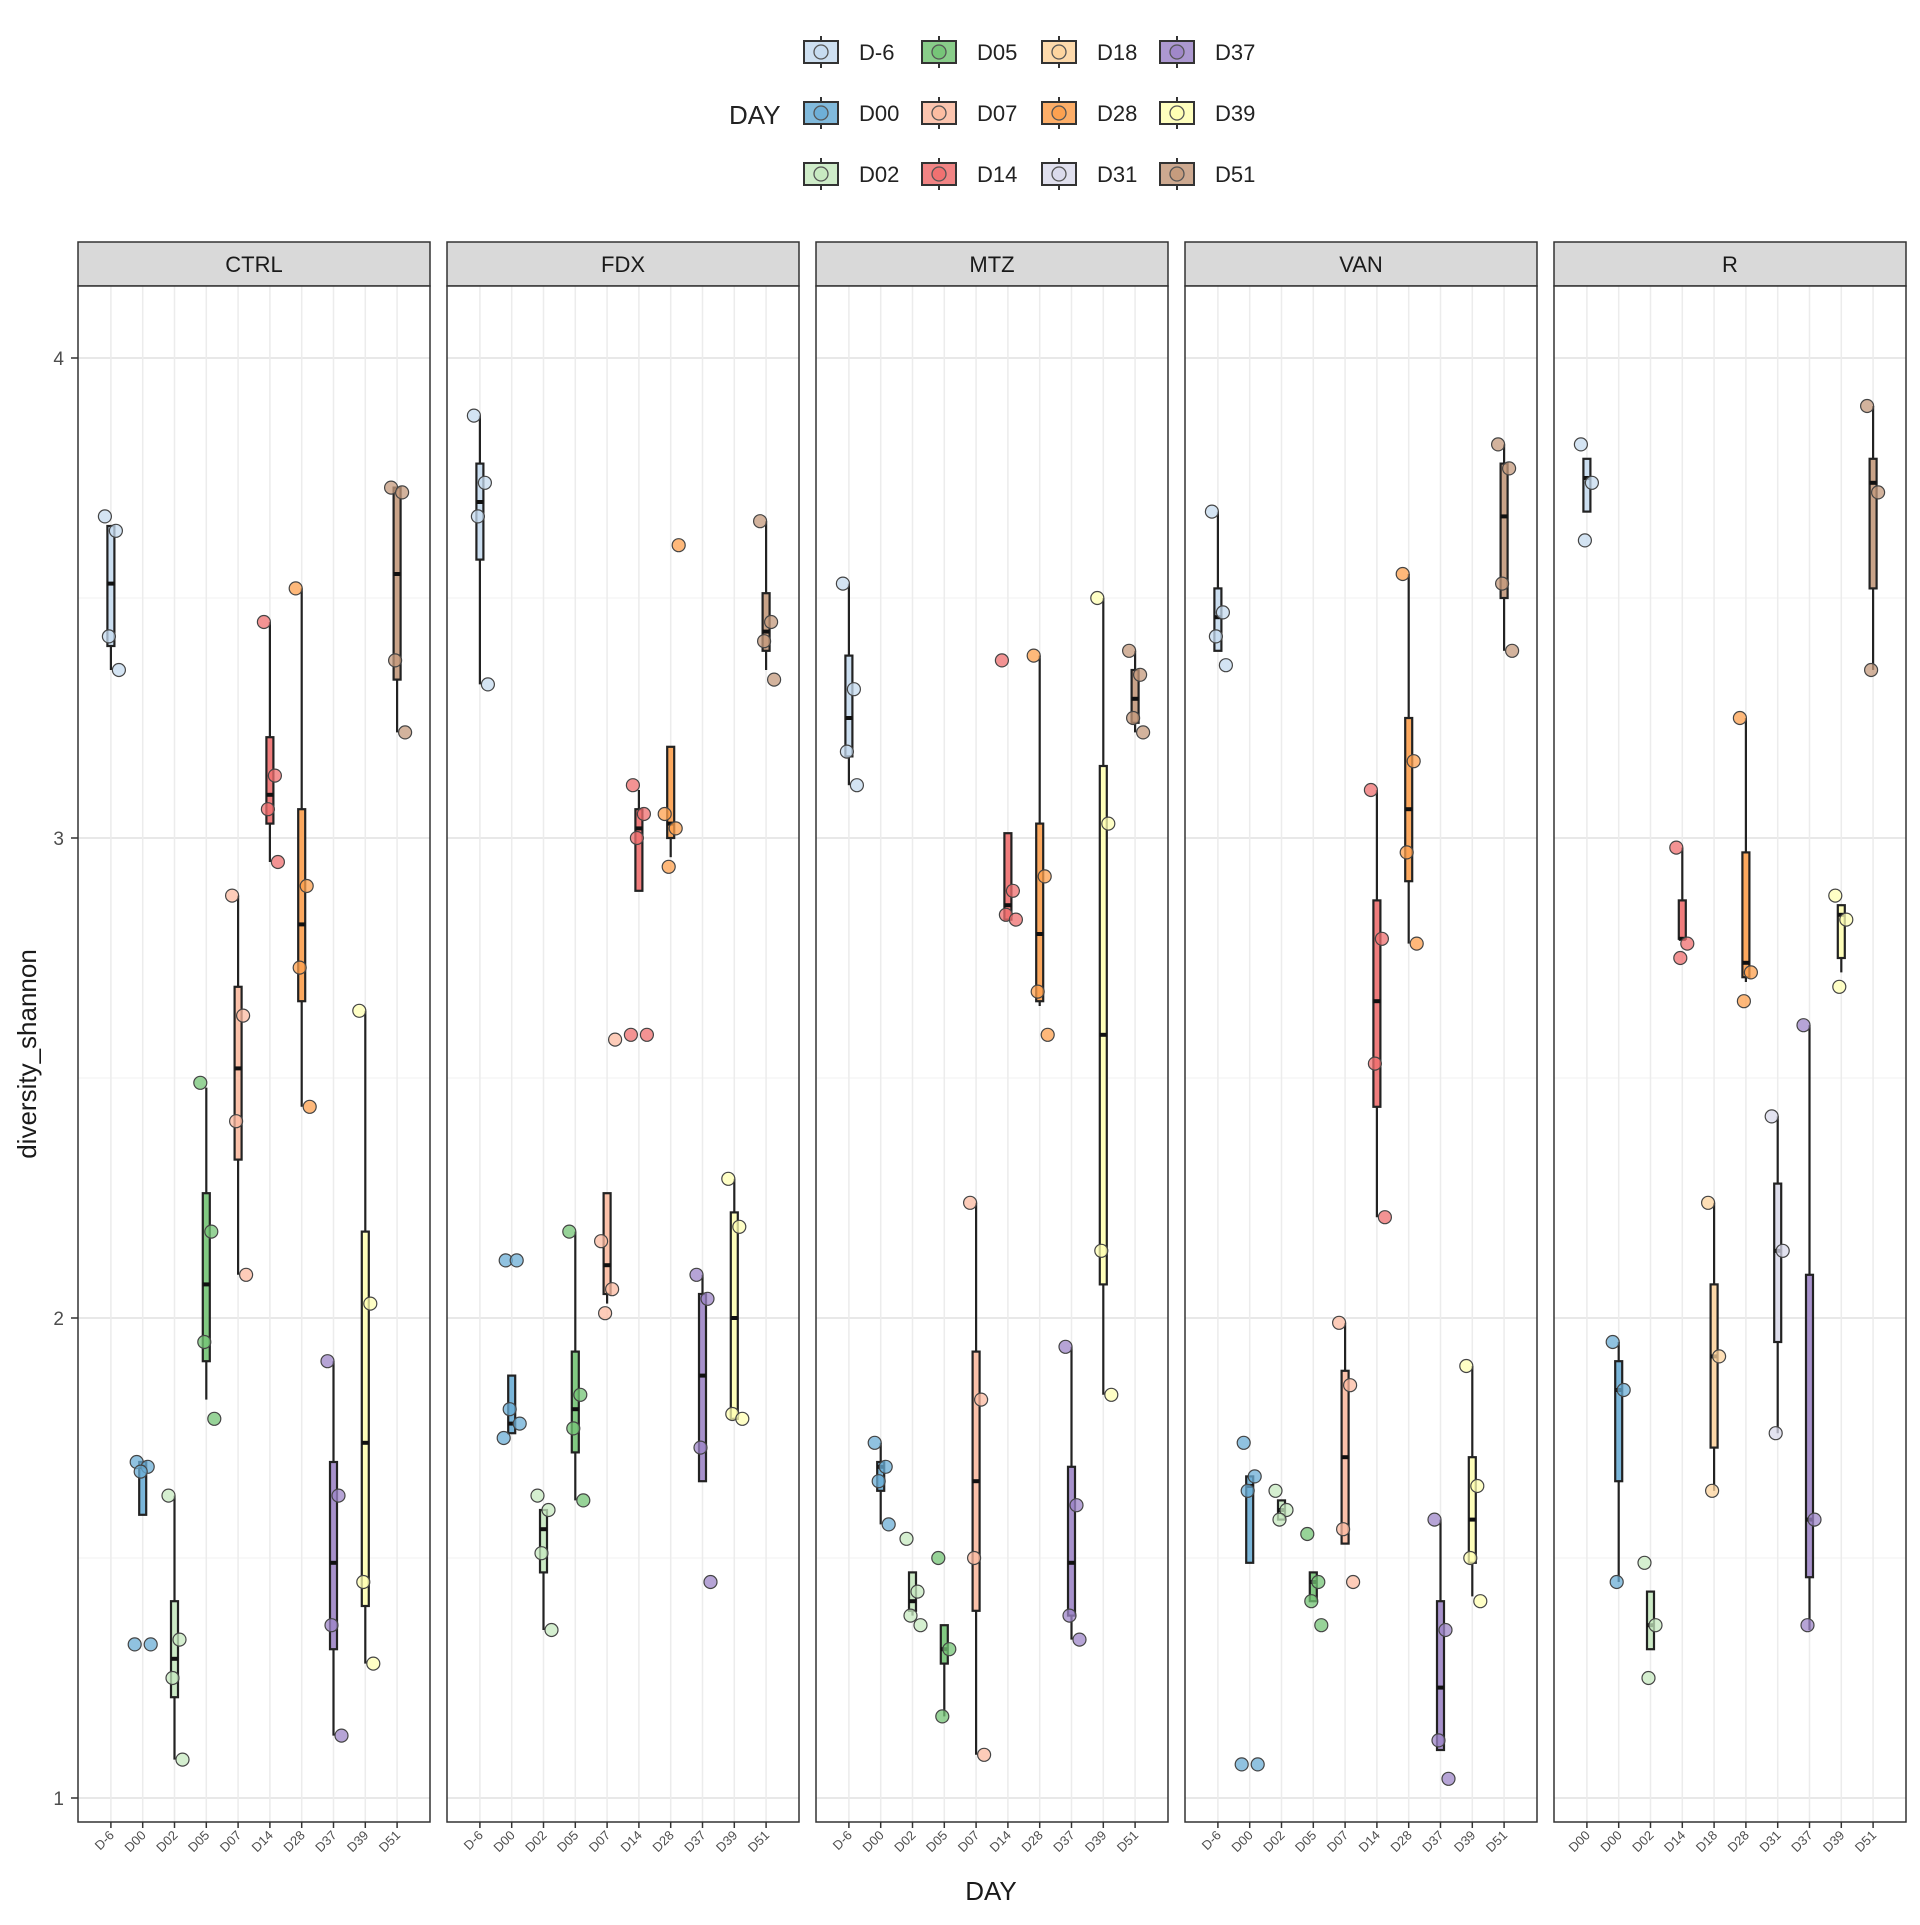 Image resolution: width=1920 pixels, height=1925 pixels. Describe the element at coordinates (997, 174) in the screenshot. I see `legend-label: D14` at that location.